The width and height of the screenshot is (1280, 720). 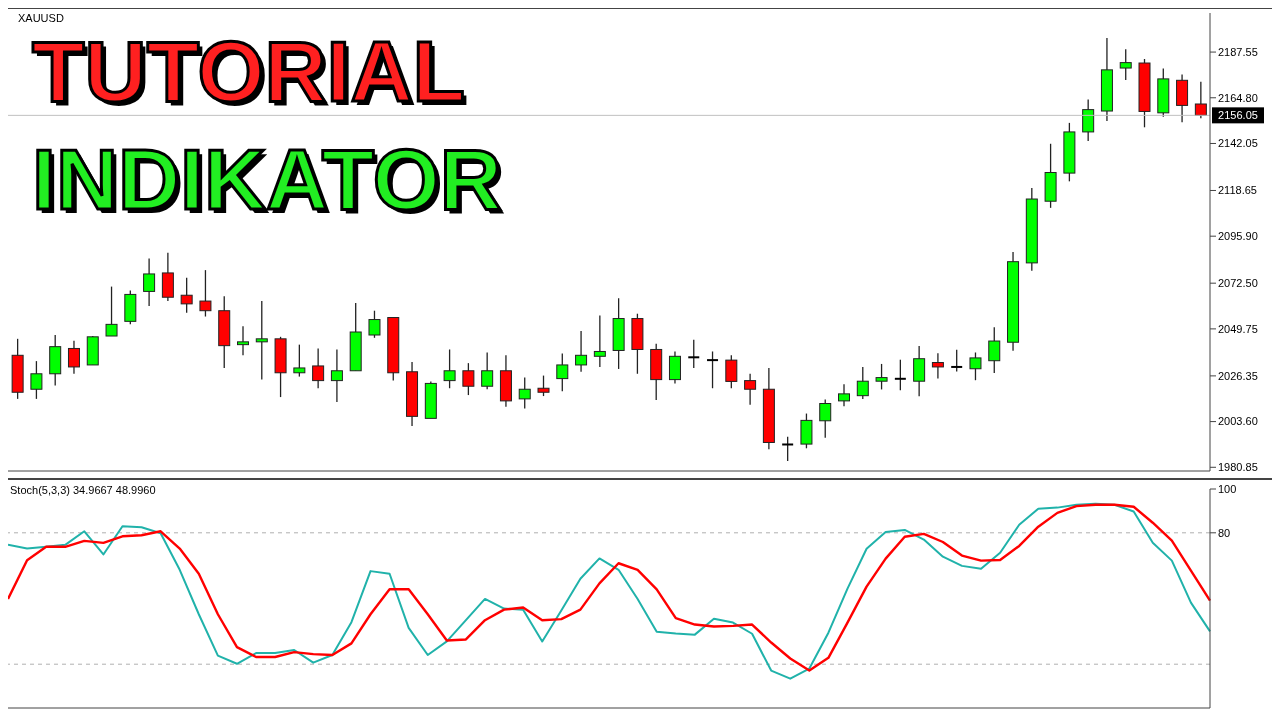 What do you see at coordinates (1238, 97) in the screenshot?
I see `y-tick-label: 2164.80` at bounding box center [1238, 97].